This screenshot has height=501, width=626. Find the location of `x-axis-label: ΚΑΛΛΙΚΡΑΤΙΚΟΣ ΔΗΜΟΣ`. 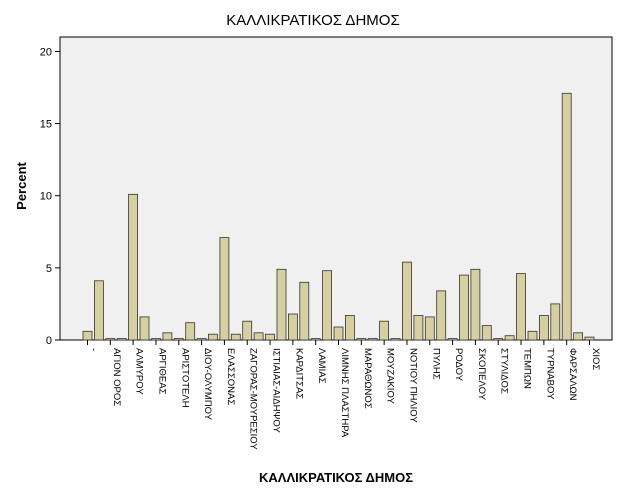

x-axis-label: ΚΑΛΛΙΚΡΑΤΙΚΟΣ ΔΗΜΟΣ is located at coordinates (336, 477).